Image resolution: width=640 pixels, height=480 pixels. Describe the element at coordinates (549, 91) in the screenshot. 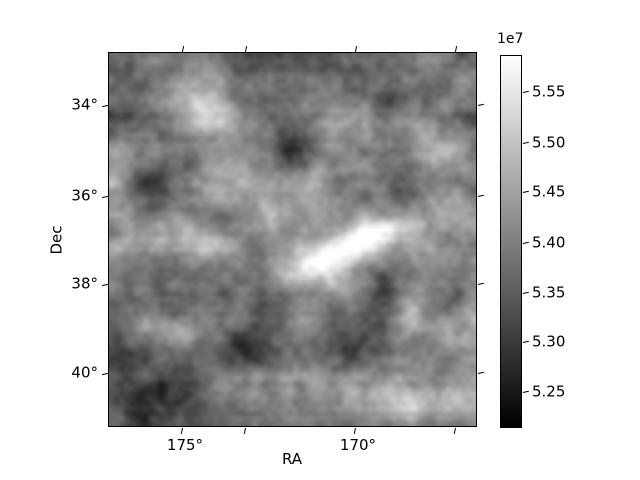

I see `colorbar-tick-label: 5.55` at that location.